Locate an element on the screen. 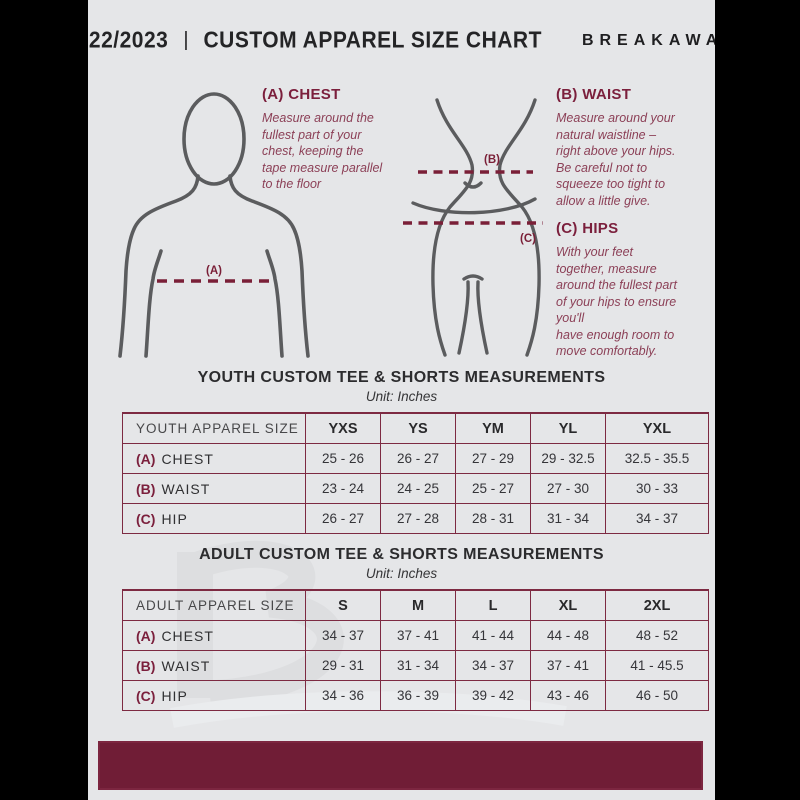 Image resolution: width=800 pixels, height=800 pixels. table-cell: 46 - 50 is located at coordinates (656, 696).